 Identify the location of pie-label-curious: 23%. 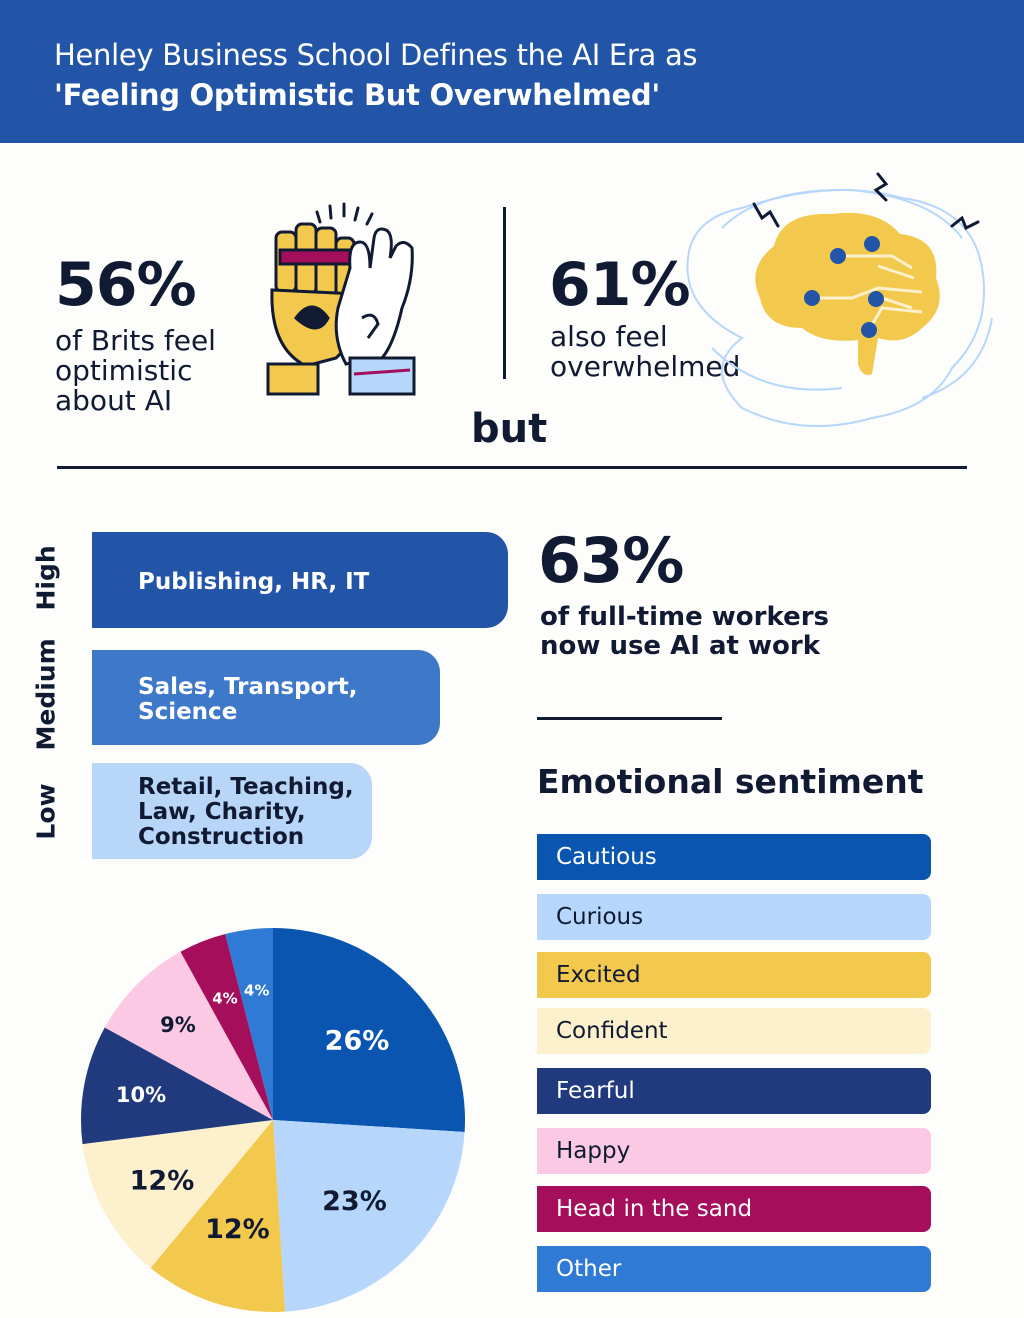
(354, 1201).